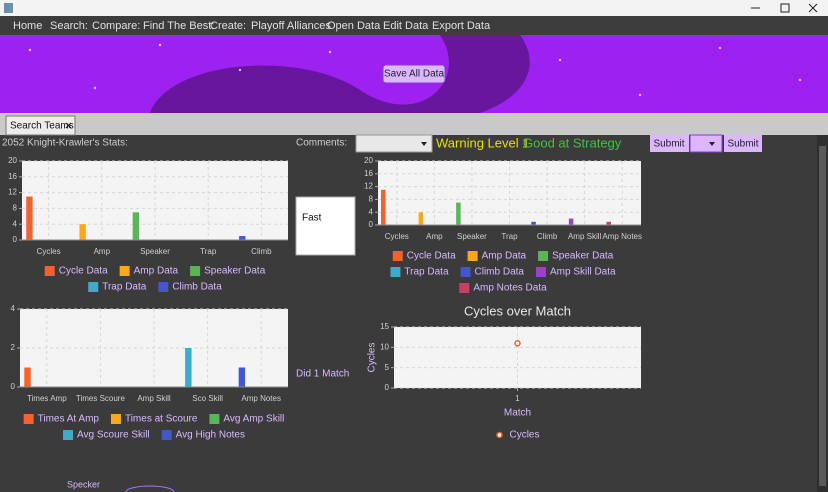 The width and height of the screenshot is (828, 492). Describe the element at coordinates (517, 413) in the screenshot. I see `x-axis-label: Match` at that location.